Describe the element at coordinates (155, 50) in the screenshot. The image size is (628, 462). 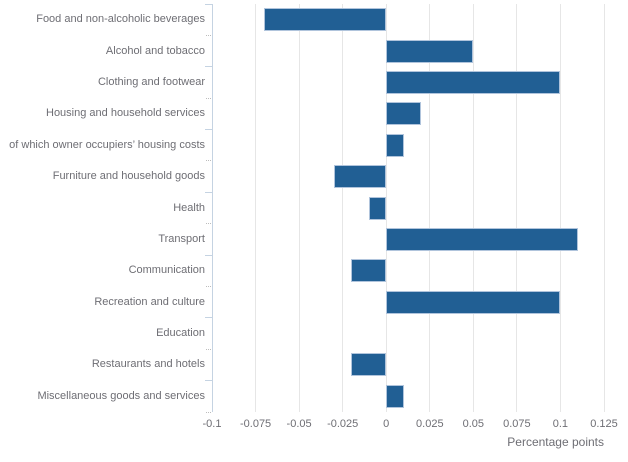
I see `category-label: Alcohol and tobacco` at that location.